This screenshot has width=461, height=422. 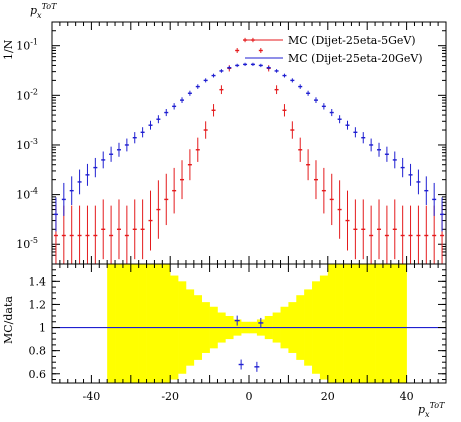 What do you see at coordinates (249, 343) in the screenshot?
I see `ratio-series` at bounding box center [249, 343].